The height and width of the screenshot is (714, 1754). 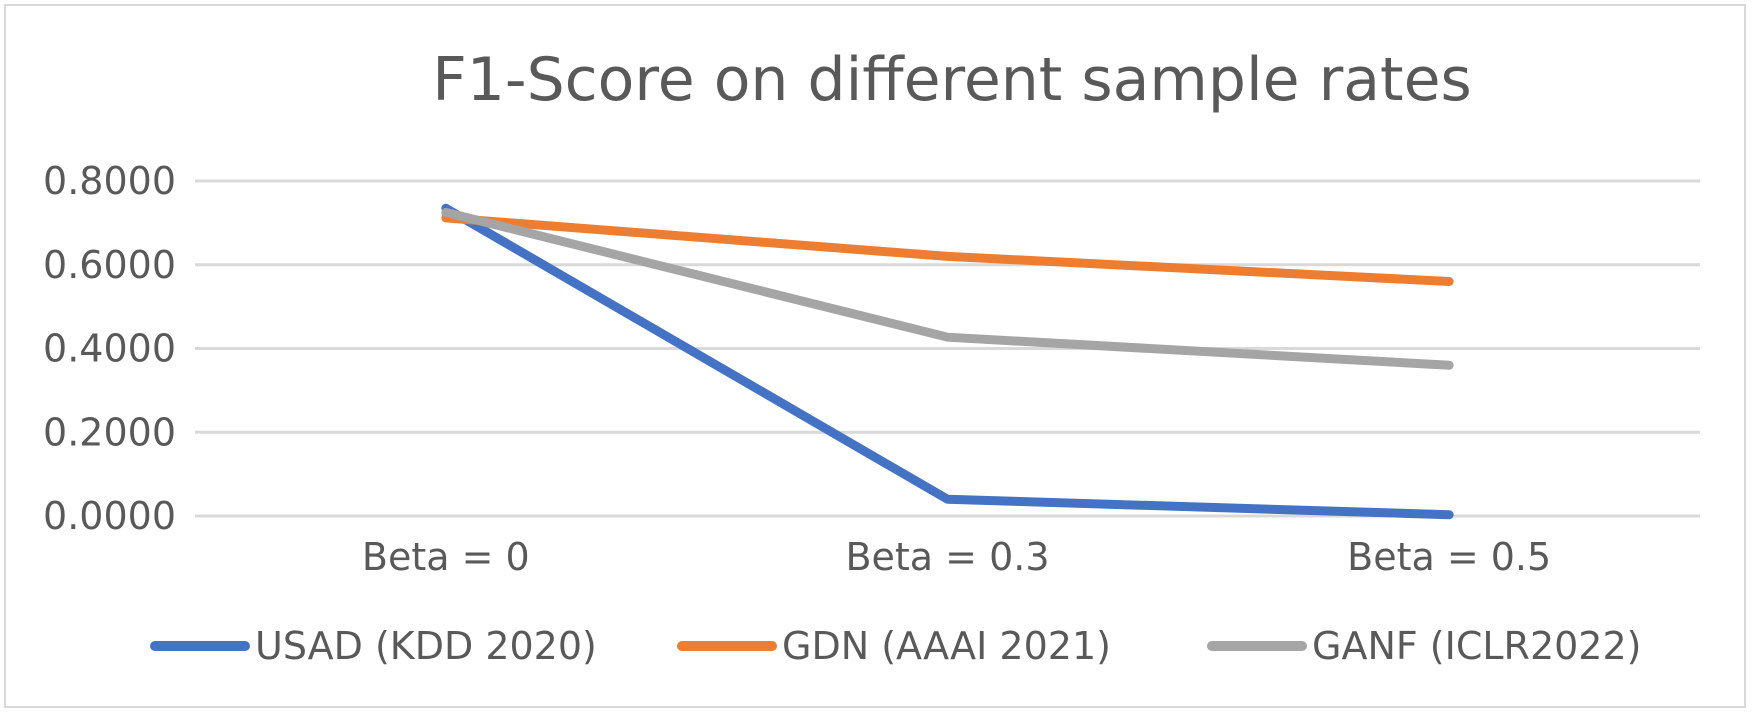 I want to click on y-tick-label: 0.4000, so click(x=109, y=349).